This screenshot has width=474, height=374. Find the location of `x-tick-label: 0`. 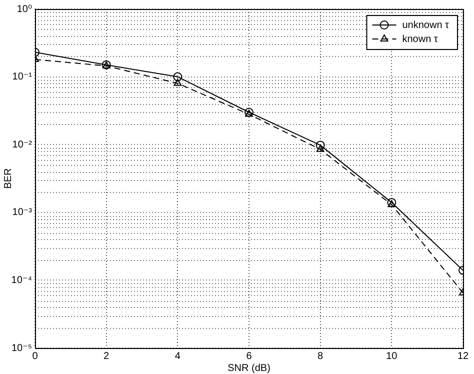

x-tick-label: 0 is located at coordinates (35, 356).